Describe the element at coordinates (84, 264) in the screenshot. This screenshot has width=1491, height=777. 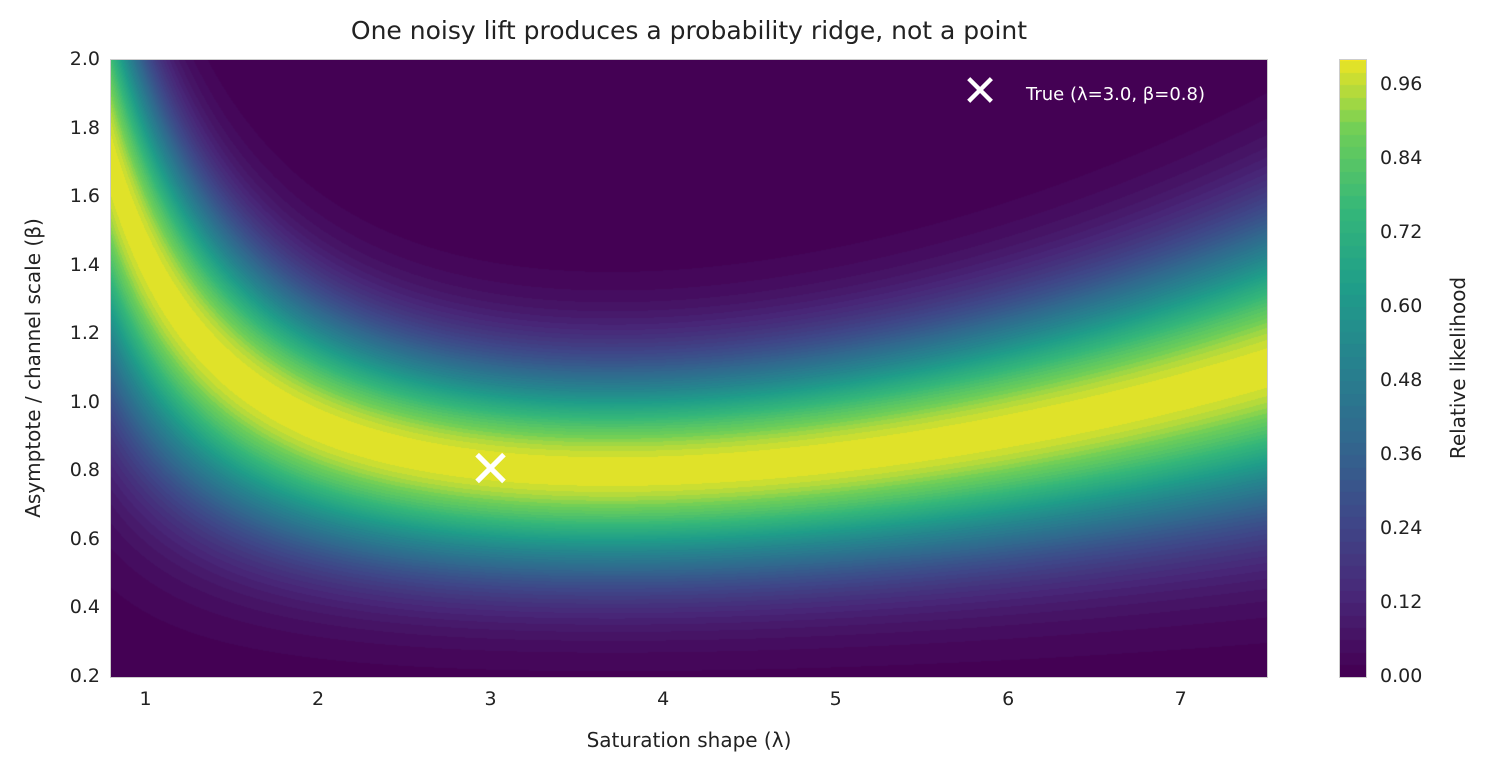
I see `y-tick-label: 1.4` at that location.